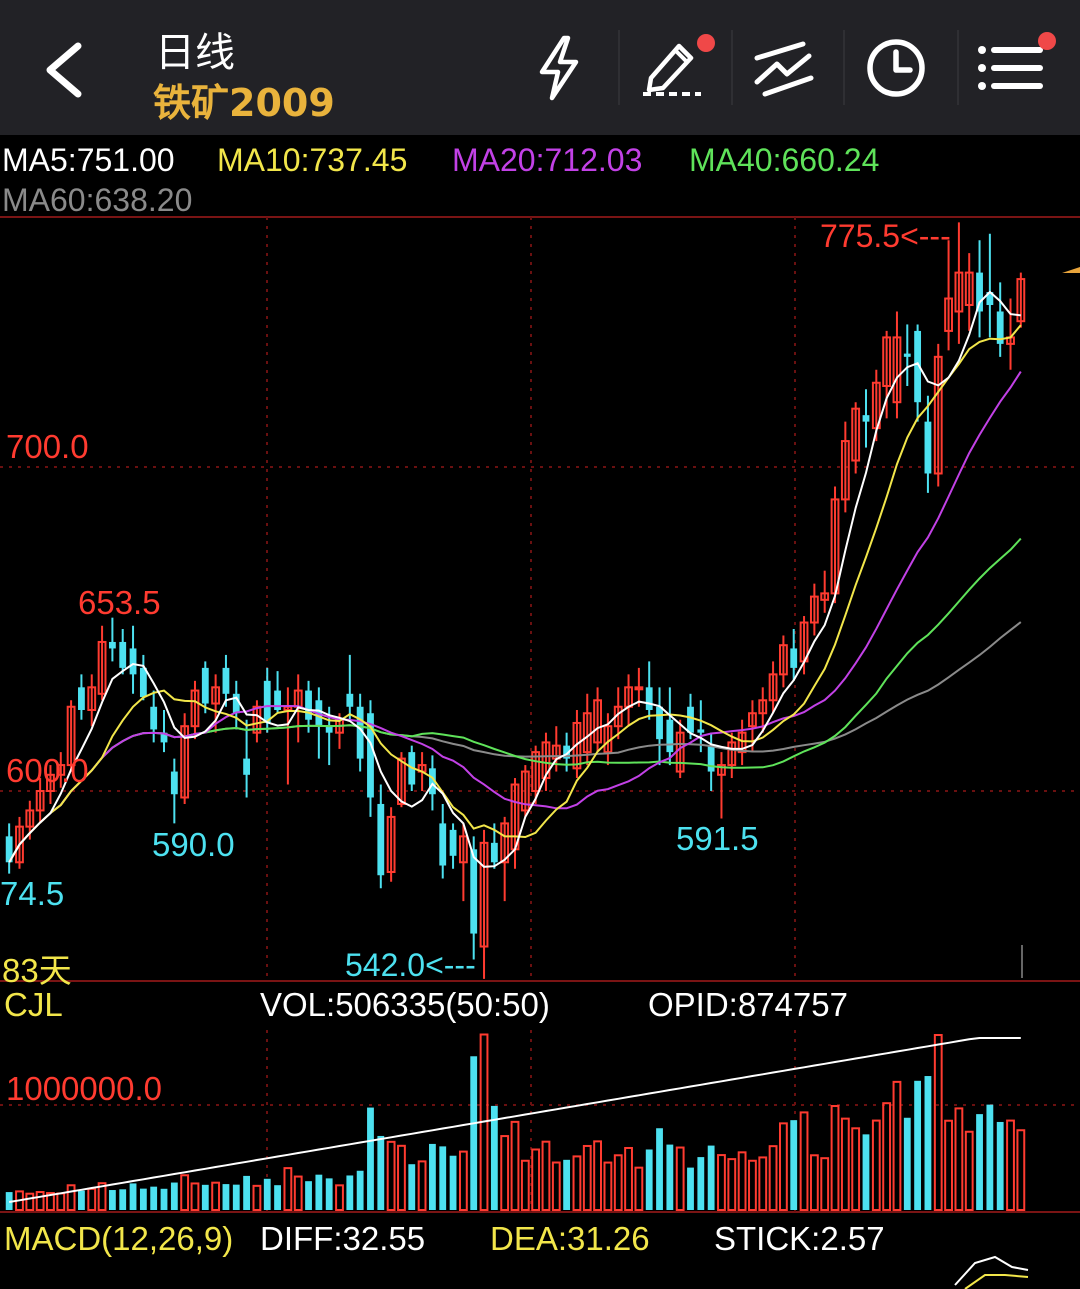  What do you see at coordinates (675, 68) in the screenshot?
I see `pencil-draw-icon` at bounding box center [675, 68].